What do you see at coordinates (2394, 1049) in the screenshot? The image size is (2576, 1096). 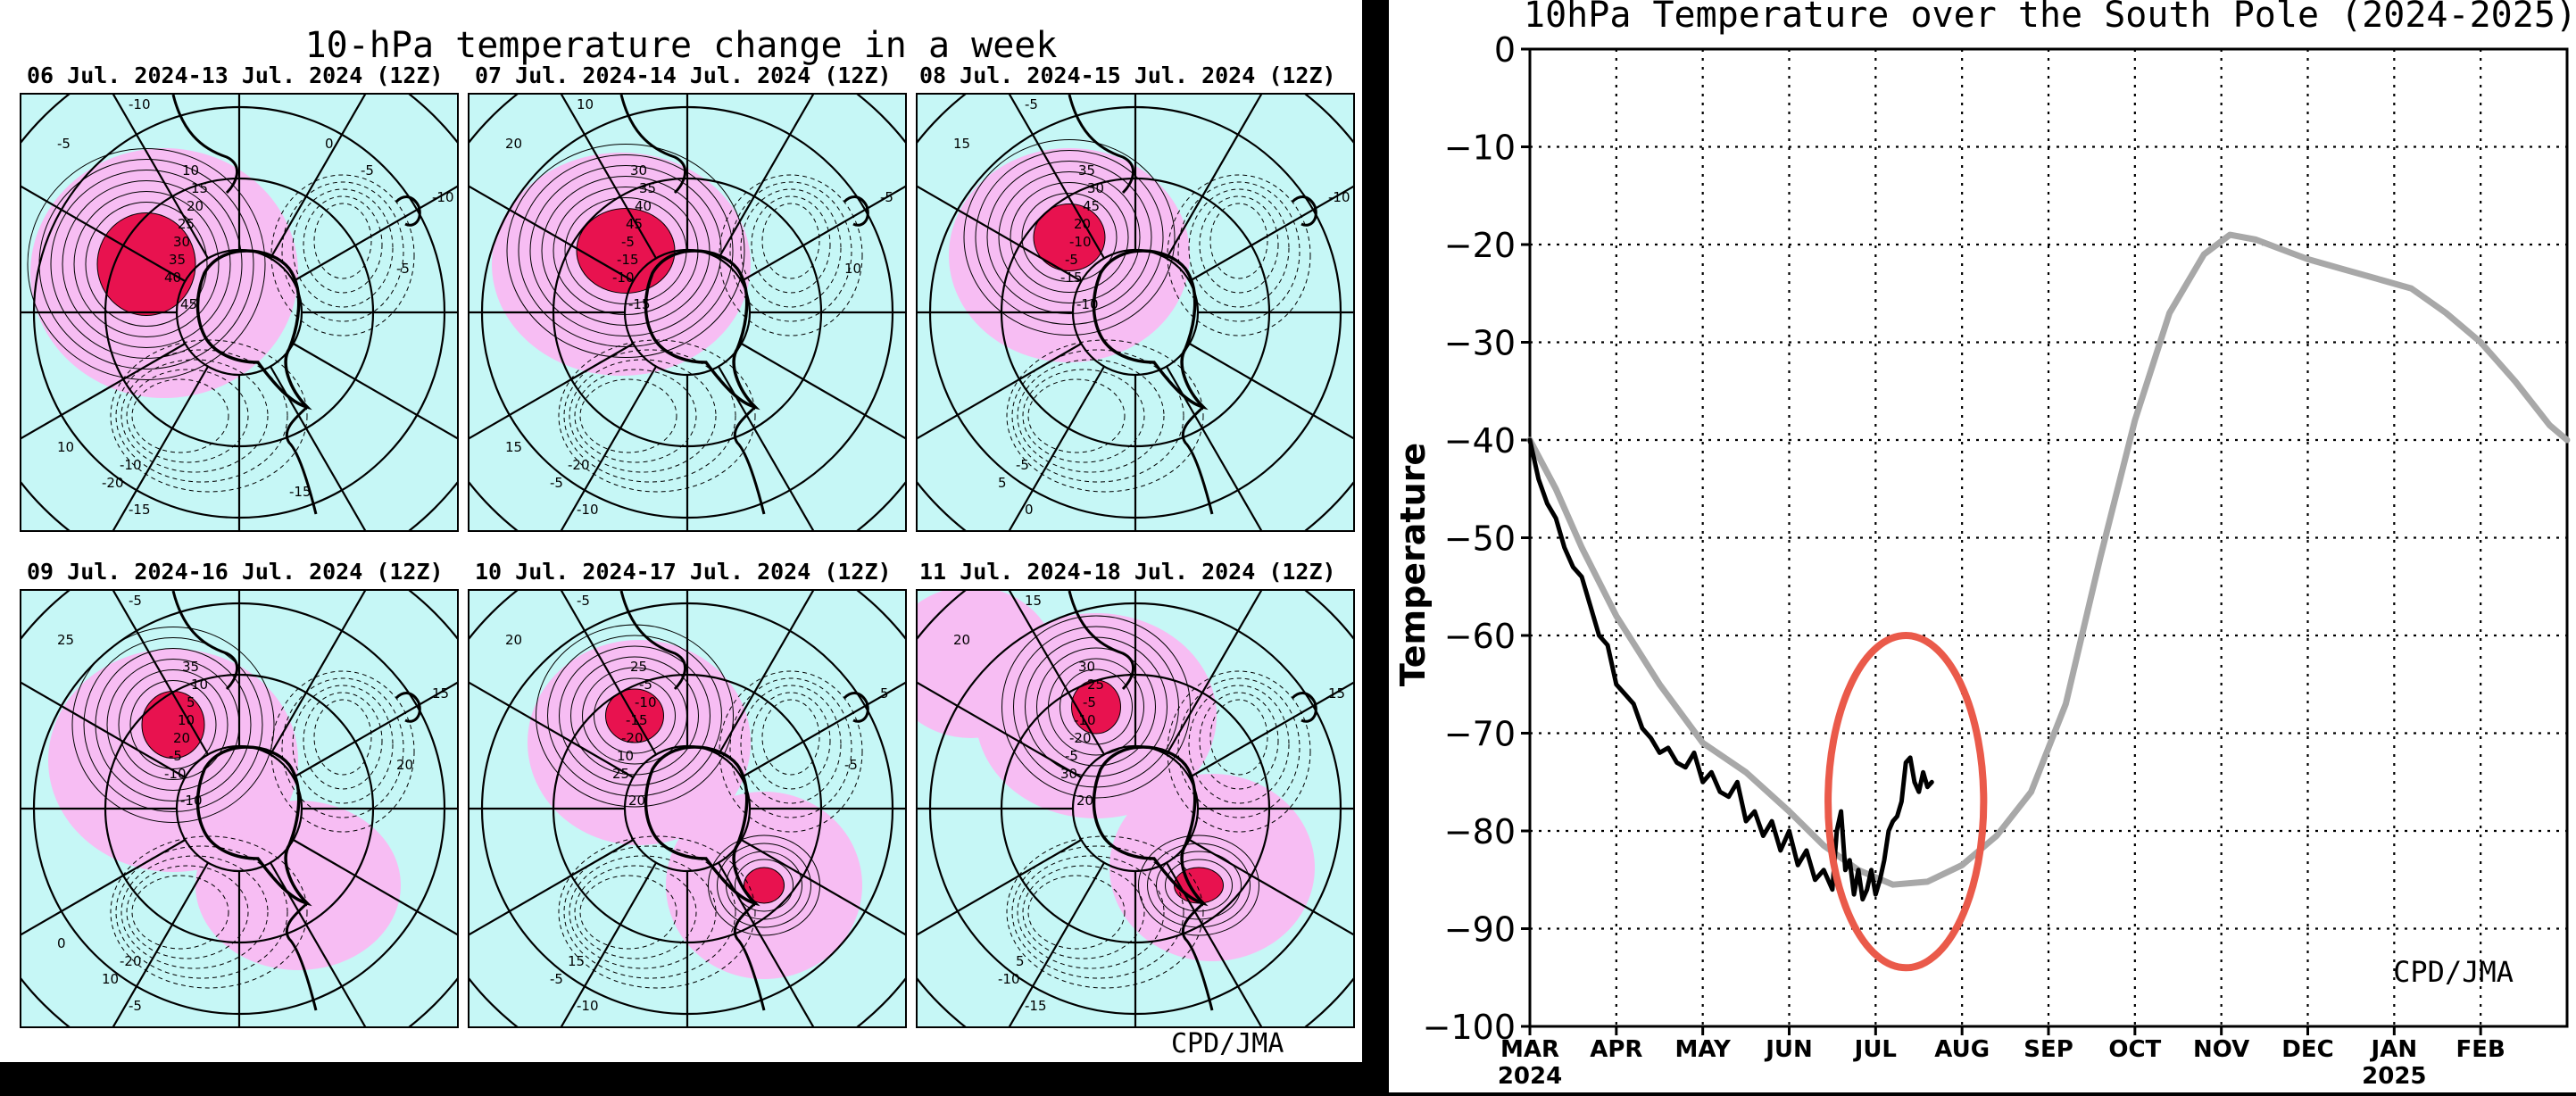 I see `x-tick-label: JAN` at bounding box center [2394, 1049].